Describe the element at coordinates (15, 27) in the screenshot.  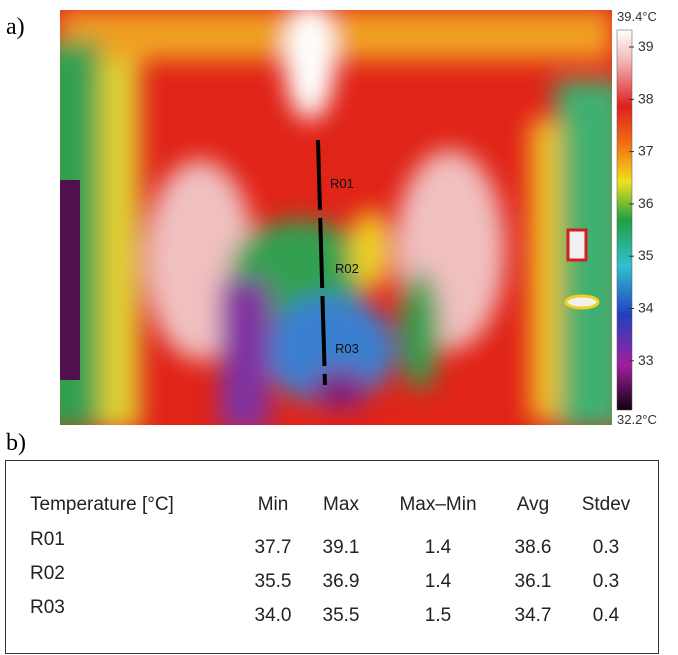
I see `panel-label: a)` at that location.